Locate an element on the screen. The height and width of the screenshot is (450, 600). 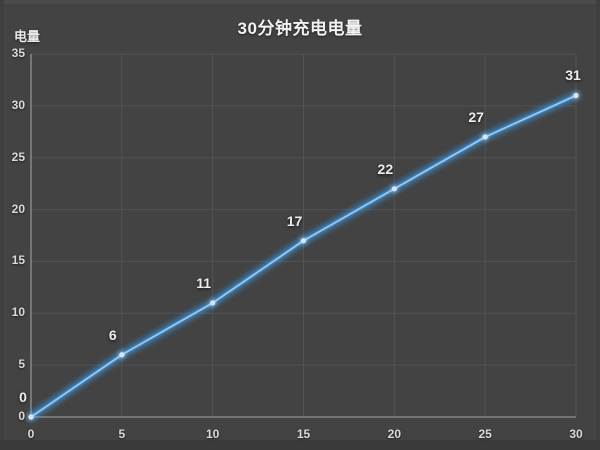
data-point-label: 17 is located at coordinates (294, 220).